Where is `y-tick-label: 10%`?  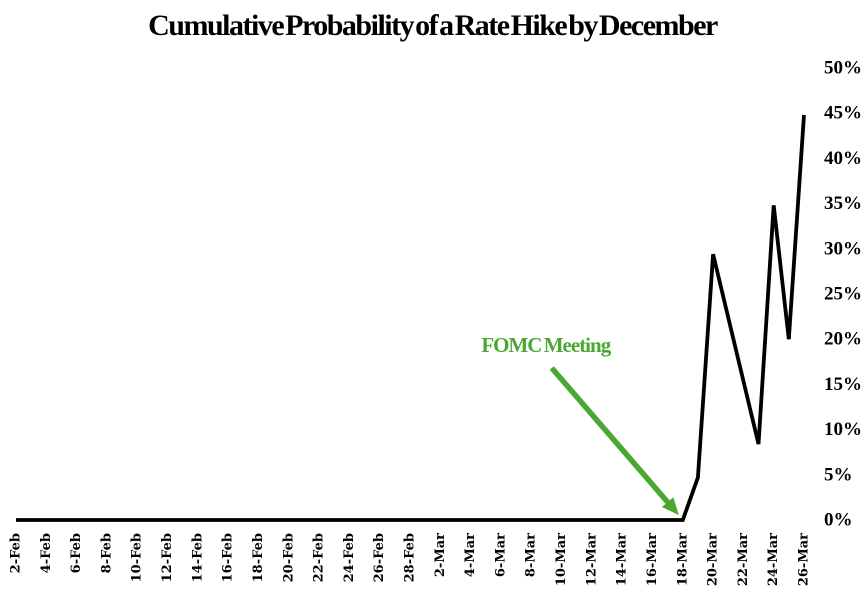 y-tick-label: 10% is located at coordinates (843, 429).